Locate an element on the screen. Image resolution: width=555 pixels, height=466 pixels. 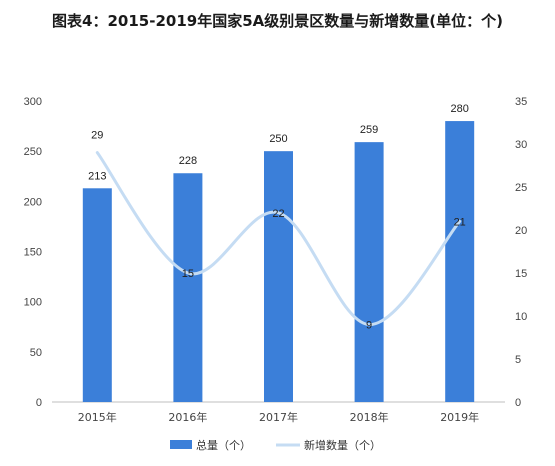
y-right-tick-label: 15 is located at coordinates (521, 274).